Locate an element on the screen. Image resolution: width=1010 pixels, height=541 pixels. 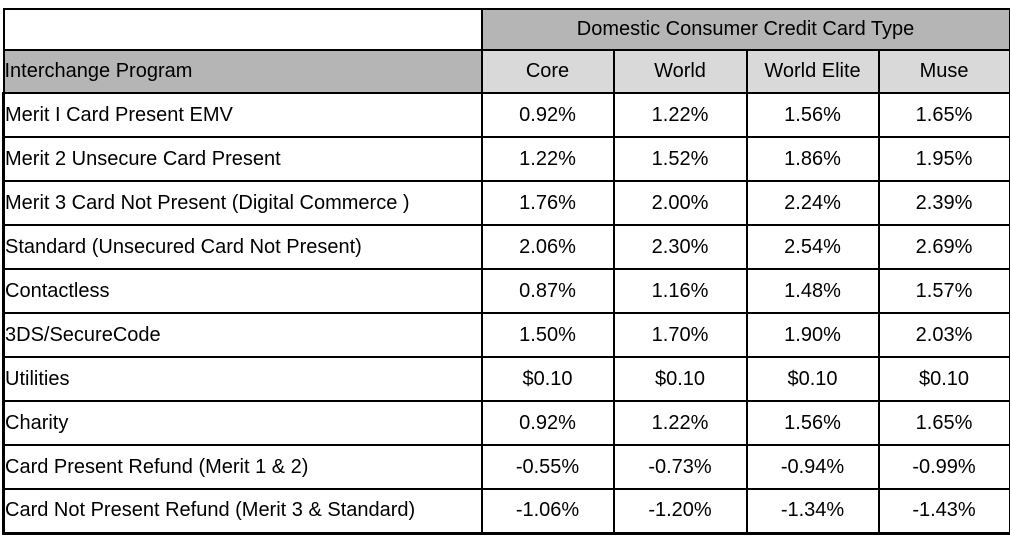
program-label: Contactless is located at coordinates (242, 291).